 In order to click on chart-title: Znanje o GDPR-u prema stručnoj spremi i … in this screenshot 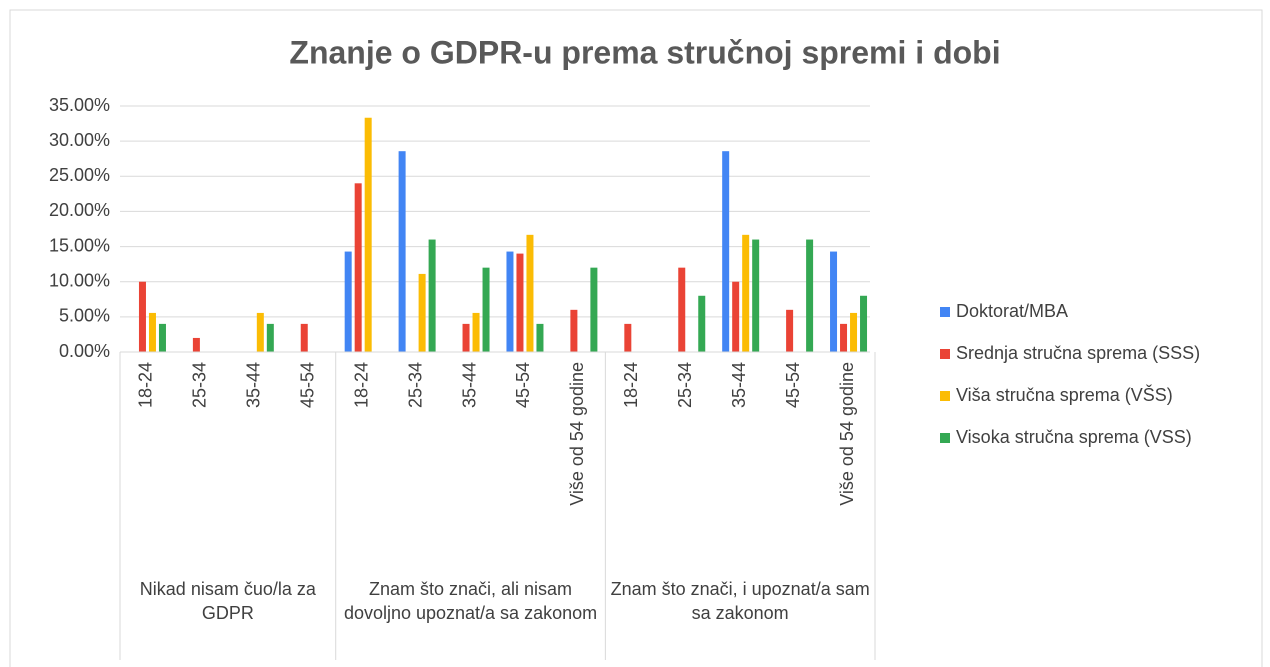, I will do `click(644, 52)`.